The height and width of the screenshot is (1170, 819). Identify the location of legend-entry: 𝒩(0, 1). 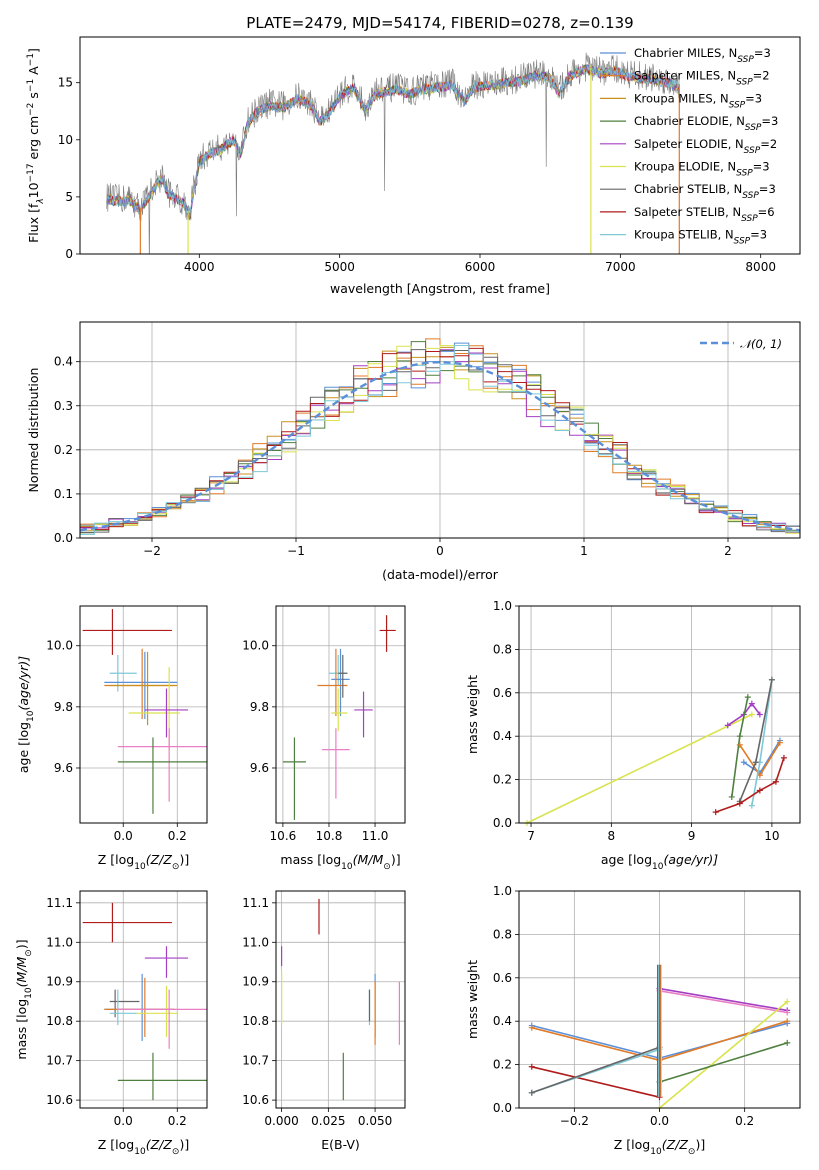
(761, 344).